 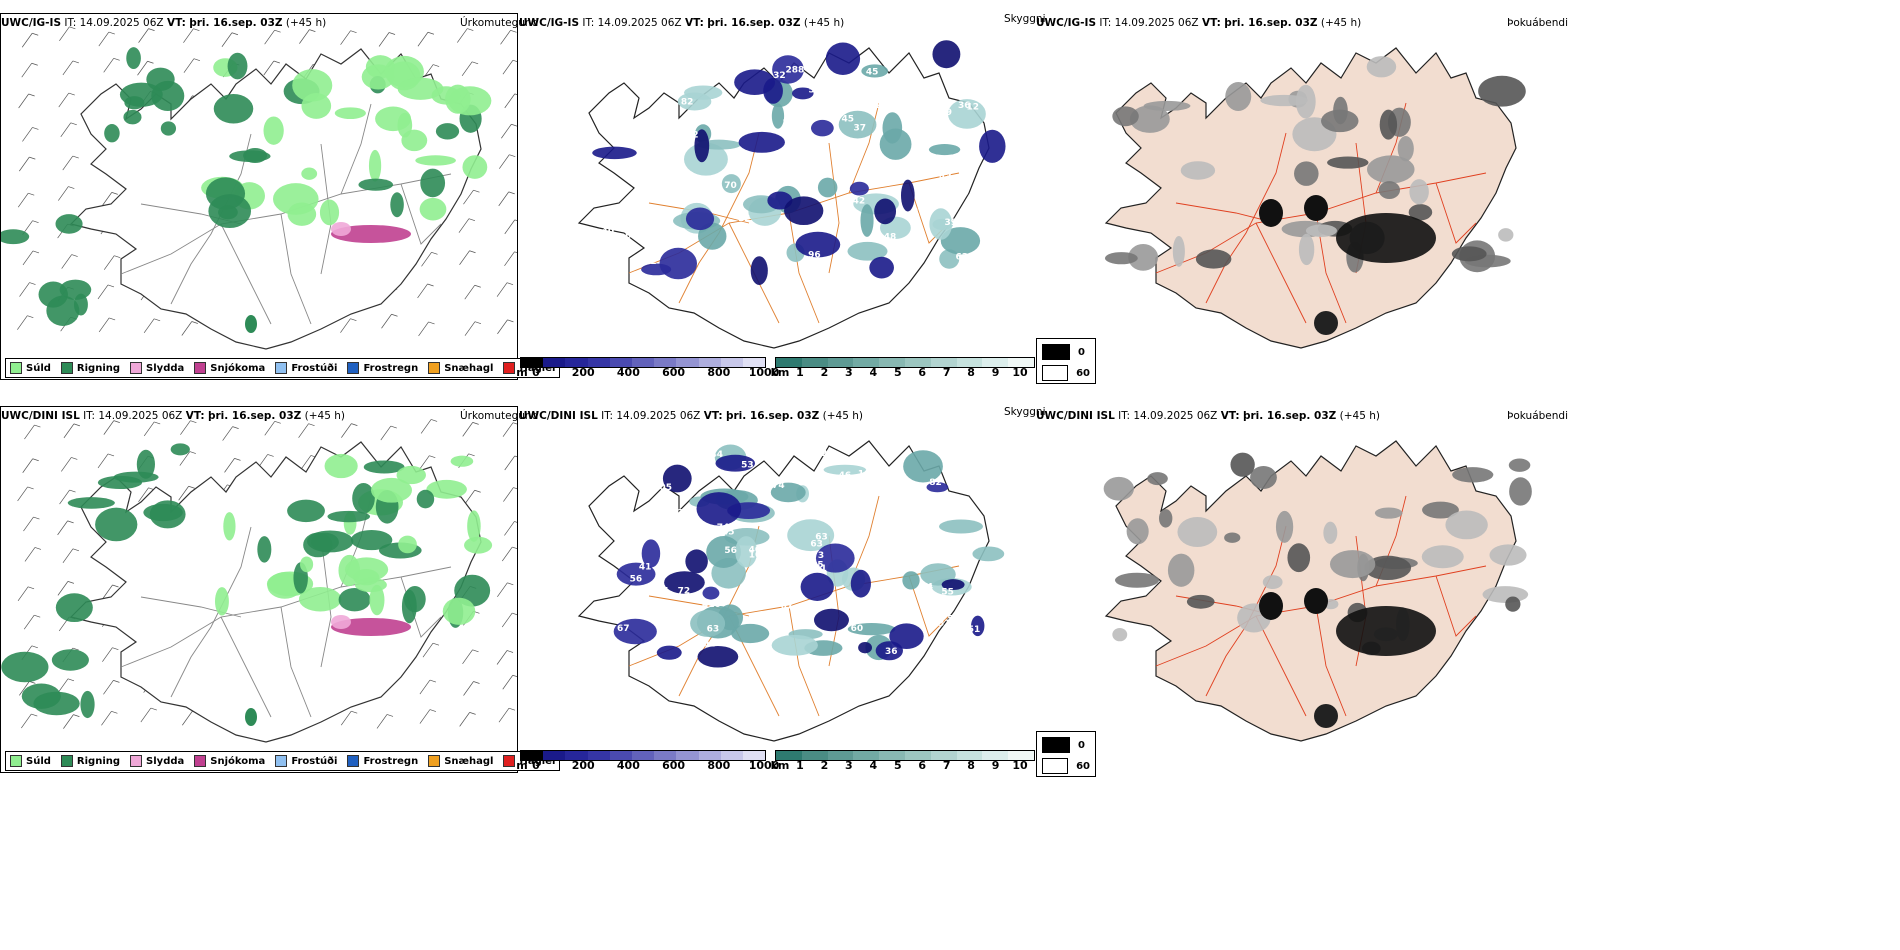 What do you see at coordinates (879, 494) in the screenshot?
I see `cloud-base-value: 40` at bounding box center [879, 494].